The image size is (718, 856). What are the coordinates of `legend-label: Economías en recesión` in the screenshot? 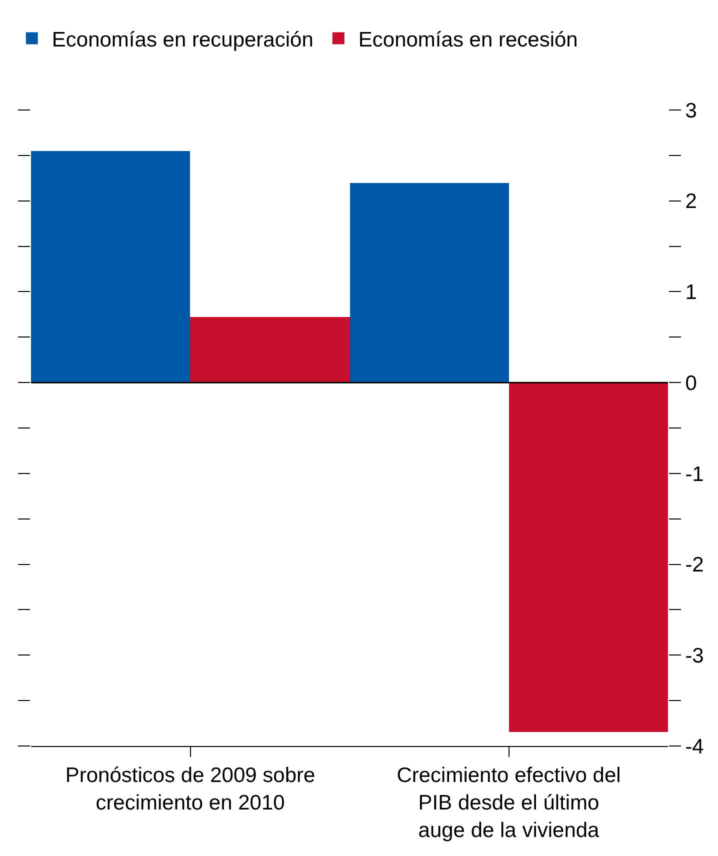 It's located at (468, 40).